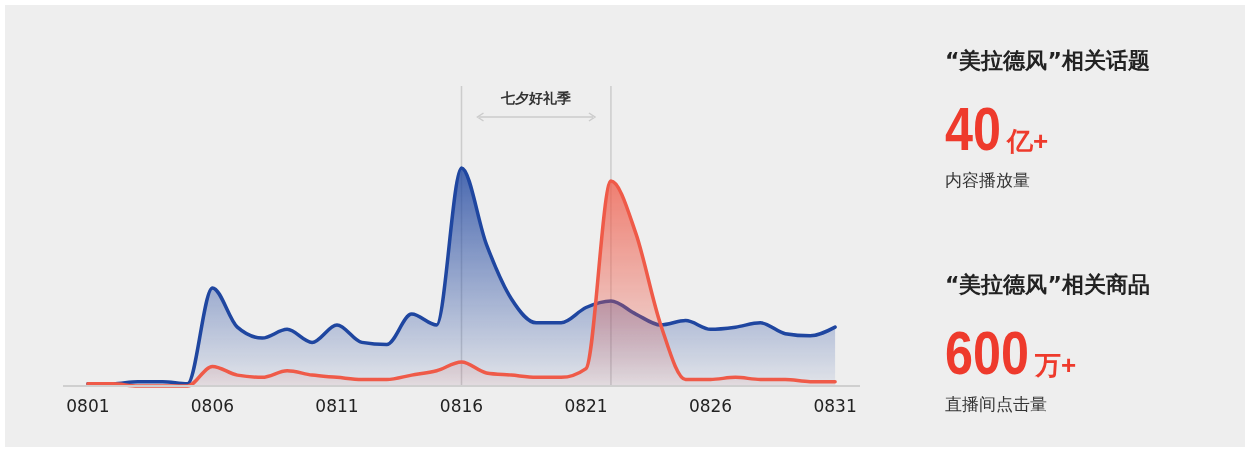  I want to click on x-tick-label: 0811, so click(337, 406).